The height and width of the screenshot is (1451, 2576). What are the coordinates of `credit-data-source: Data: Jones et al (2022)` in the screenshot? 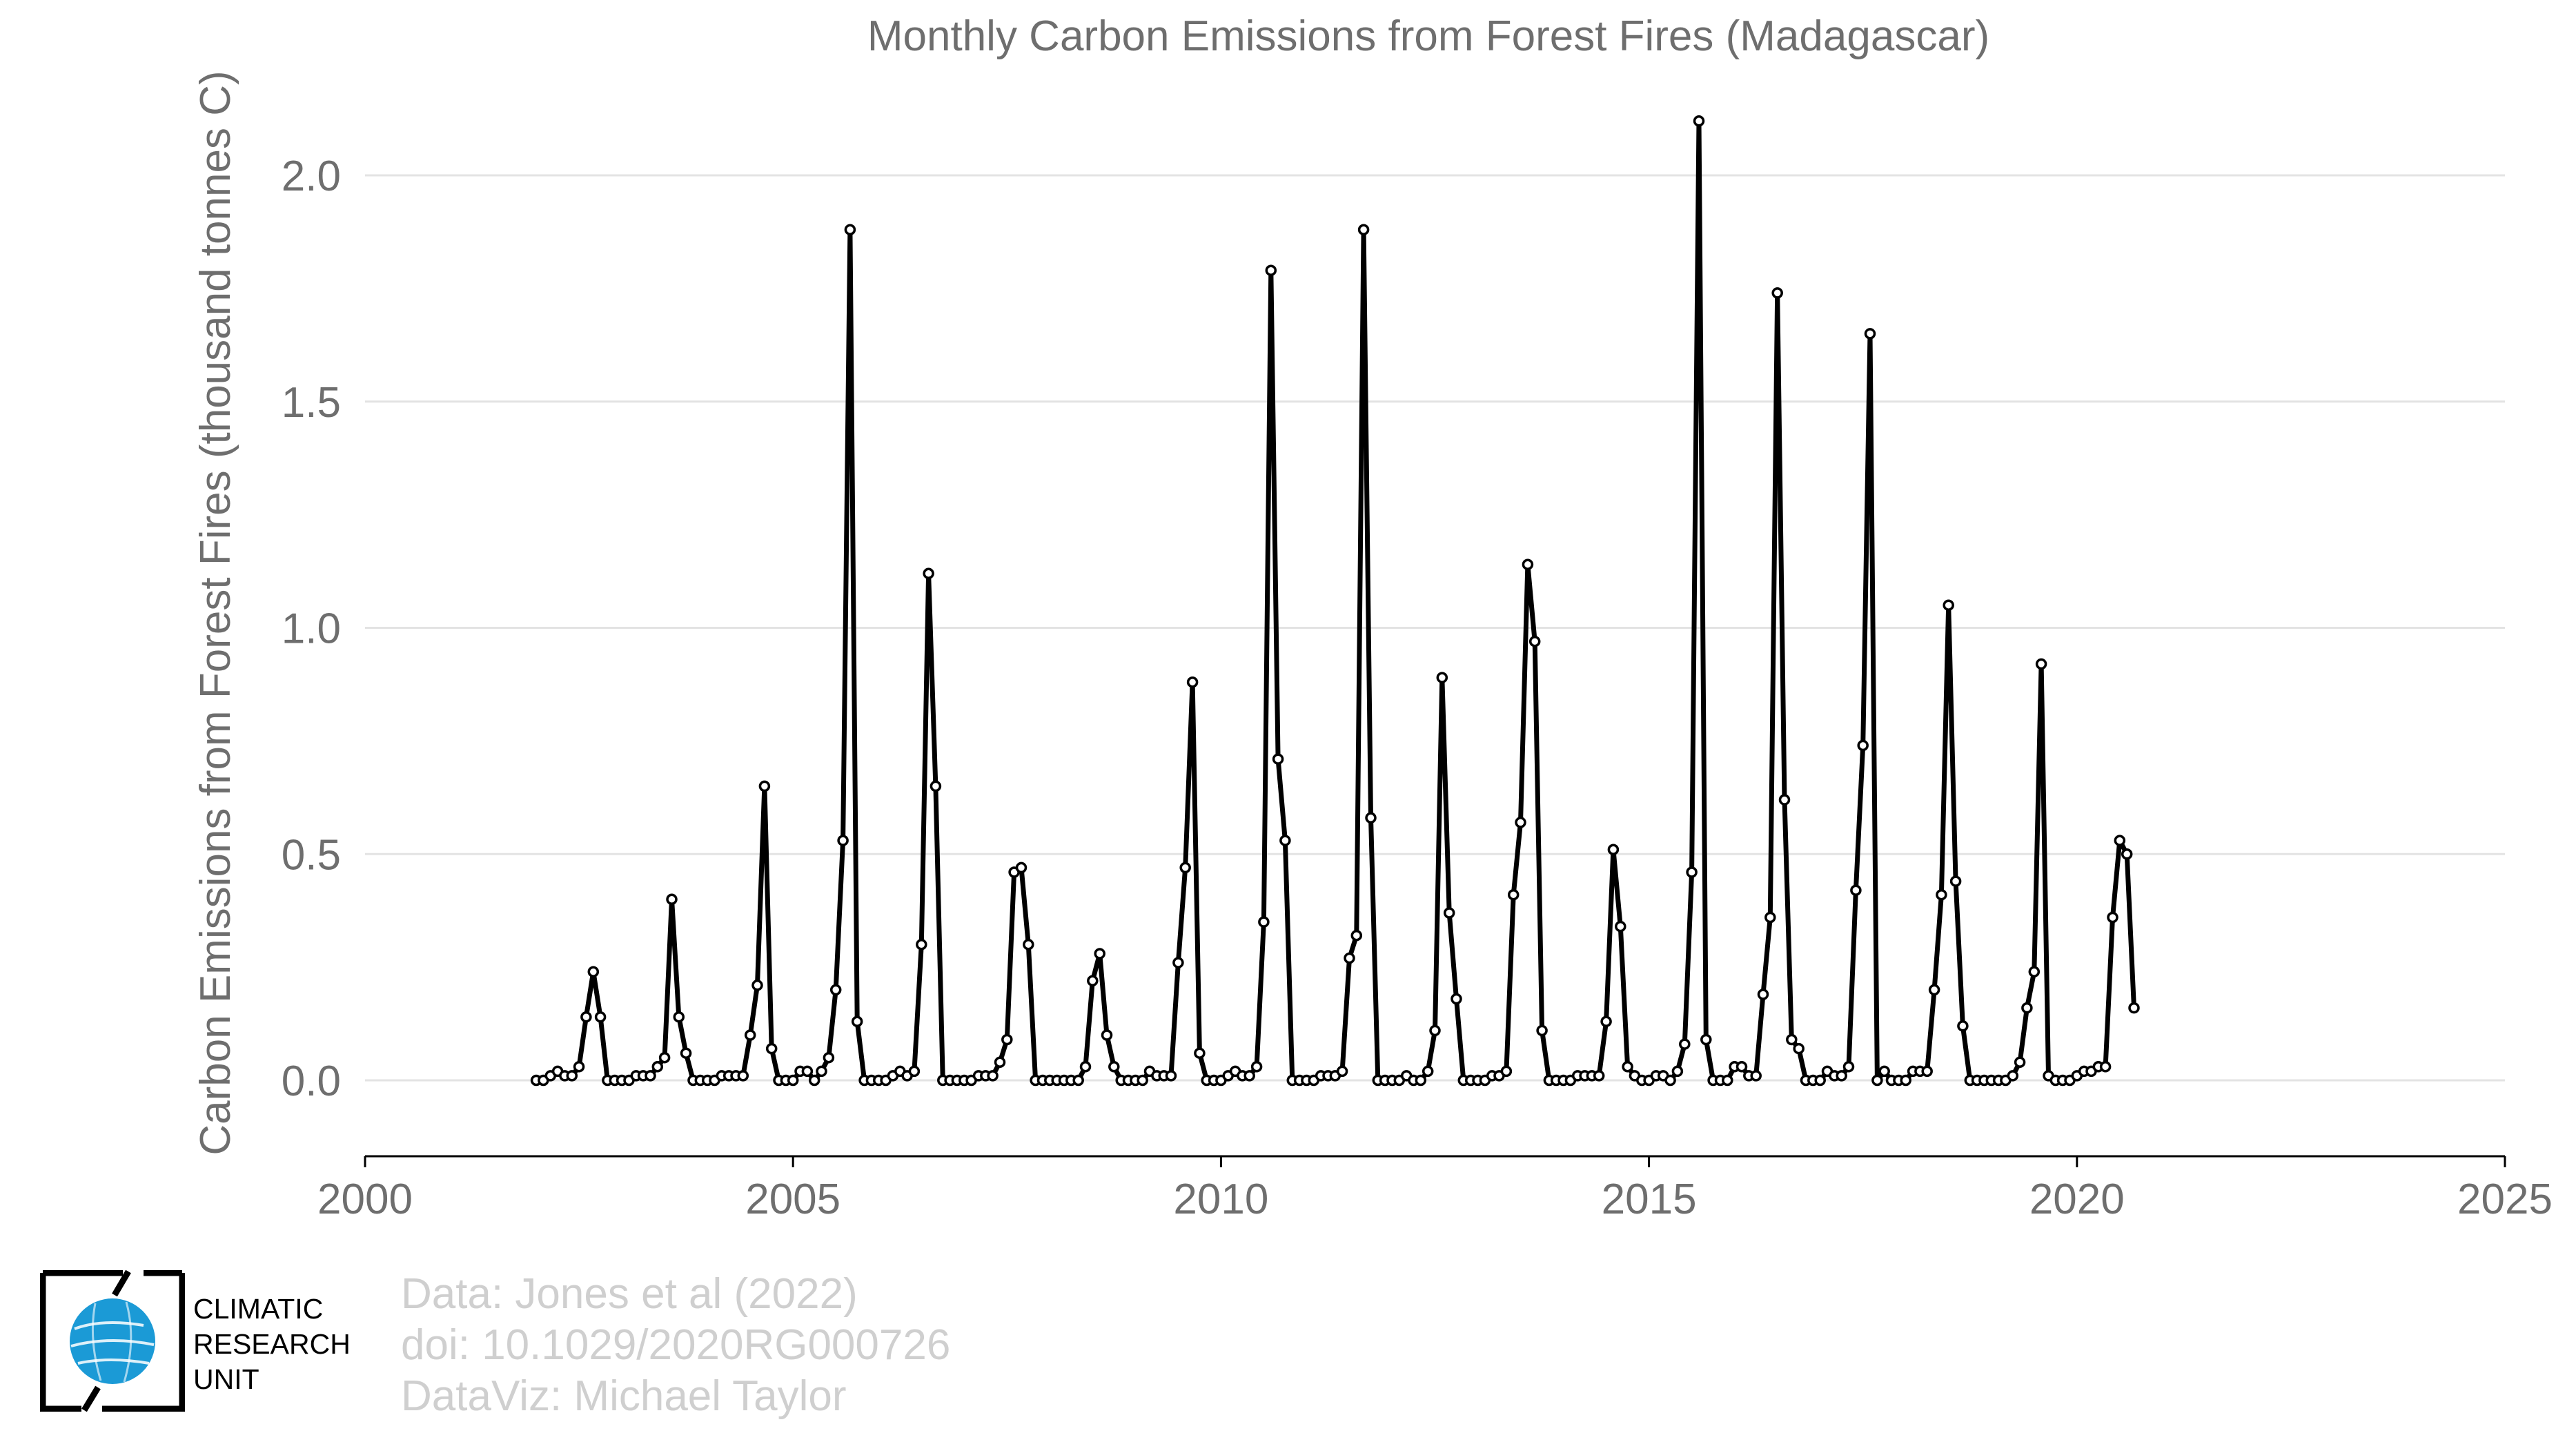 It's located at (629, 1294).